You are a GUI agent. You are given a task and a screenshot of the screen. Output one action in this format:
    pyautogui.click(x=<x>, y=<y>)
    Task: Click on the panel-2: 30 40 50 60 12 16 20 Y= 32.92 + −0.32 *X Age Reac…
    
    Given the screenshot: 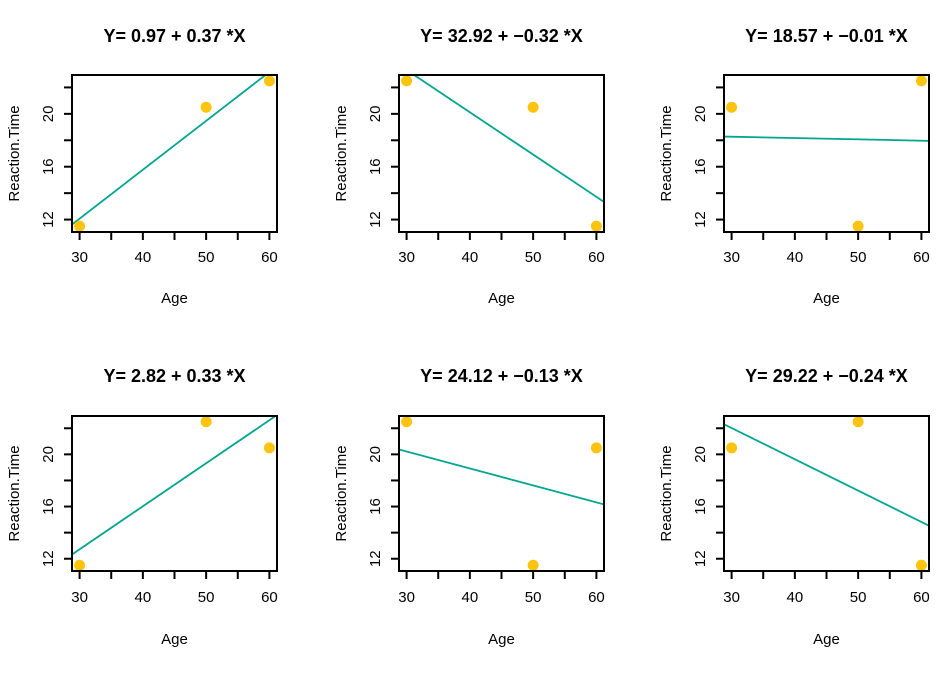 What is the action you would take?
    pyautogui.click(x=469, y=166)
    